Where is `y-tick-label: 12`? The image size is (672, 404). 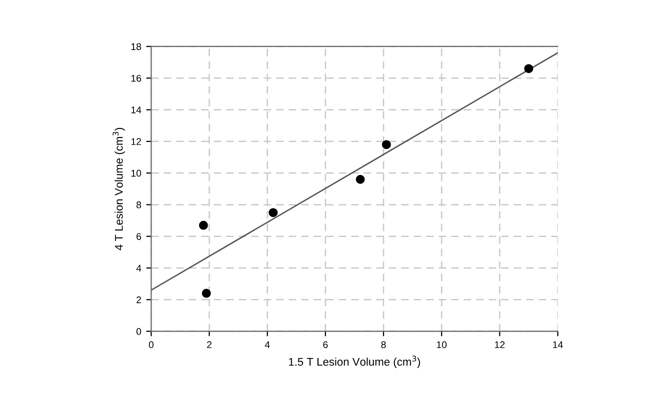
y-tick-label: 12 is located at coordinates (136, 141).